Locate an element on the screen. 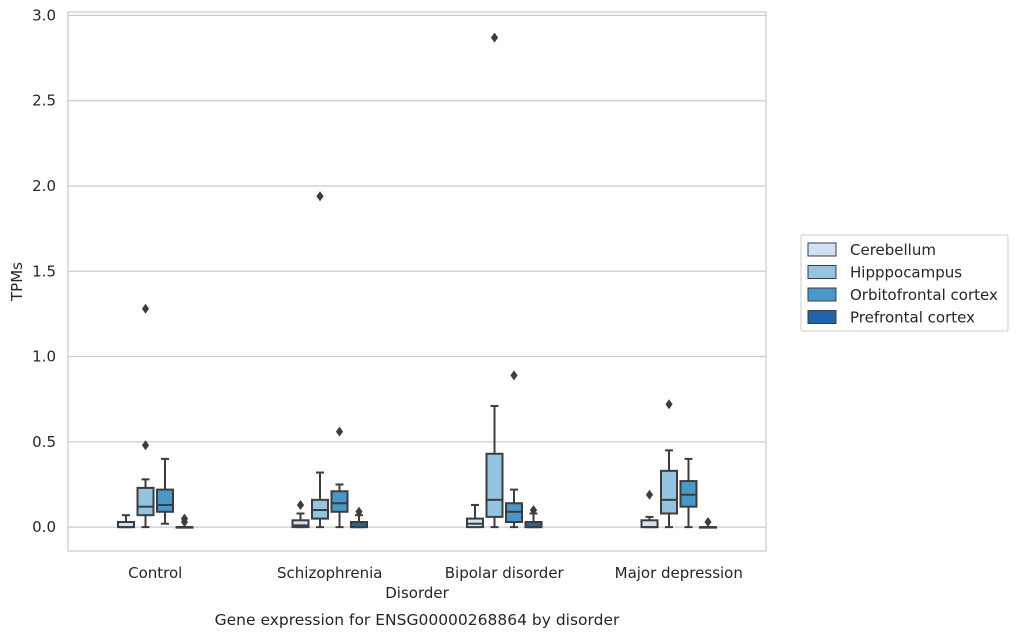 The width and height of the screenshot is (1018, 638). legend-label: Orbitofrontal cortex is located at coordinates (924, 295).